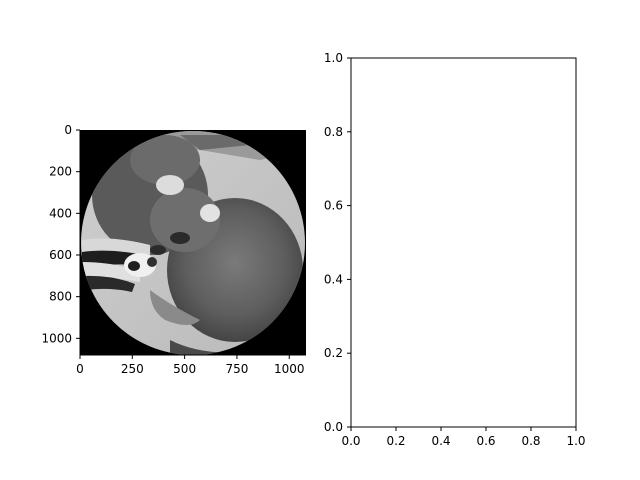 This screenshot has height=480, width=640. Describe the element at coordinates (184, 369) in the screenshot. I see `image-x-tick-label-2: 500` at that location.